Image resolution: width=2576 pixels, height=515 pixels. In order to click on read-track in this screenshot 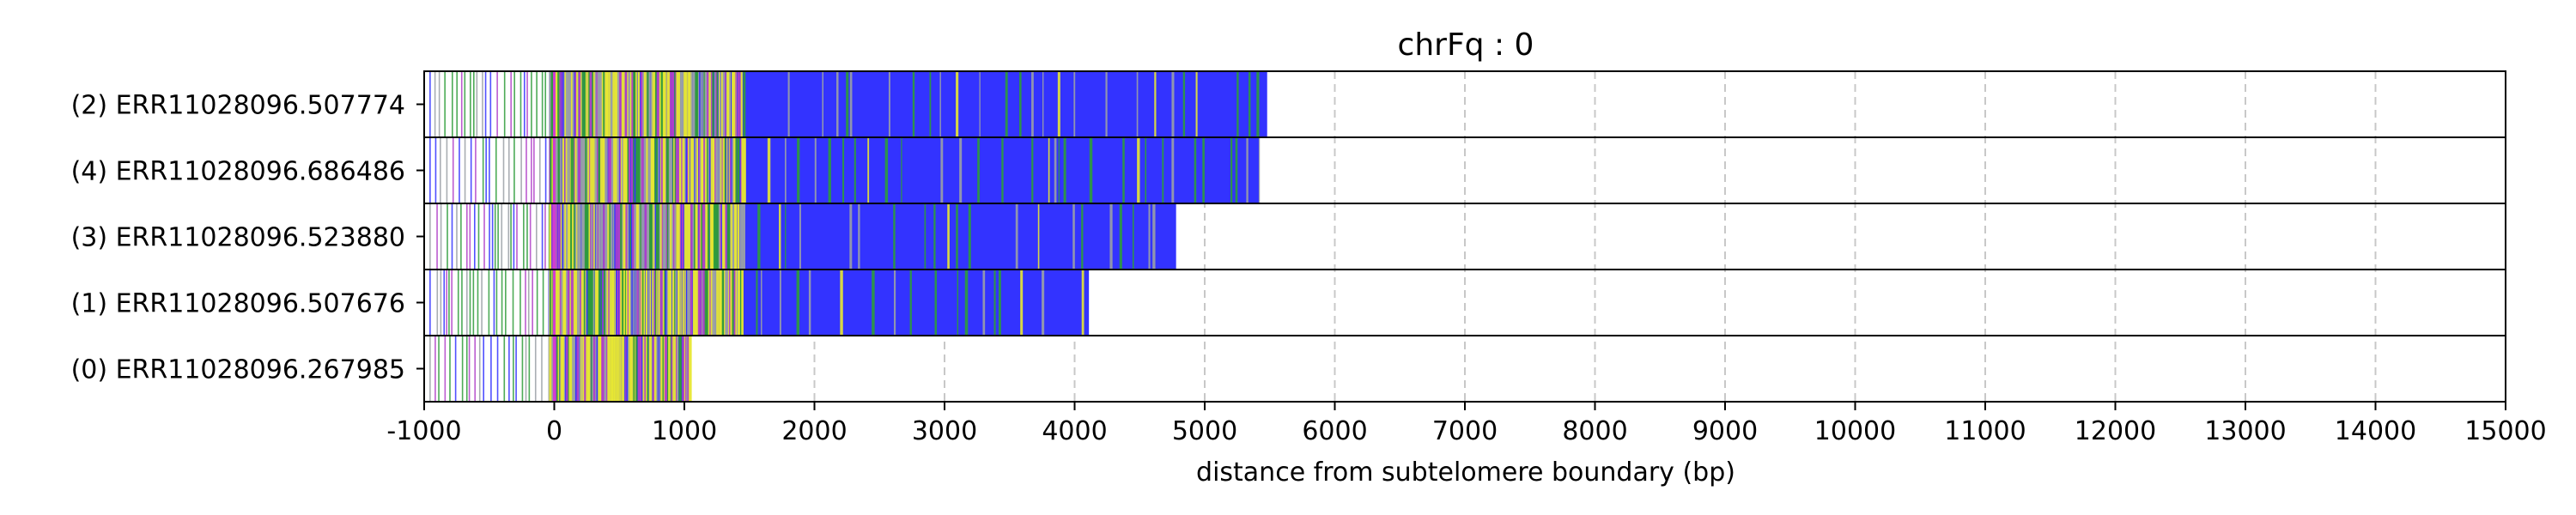, I will do `click(845, 170)`.